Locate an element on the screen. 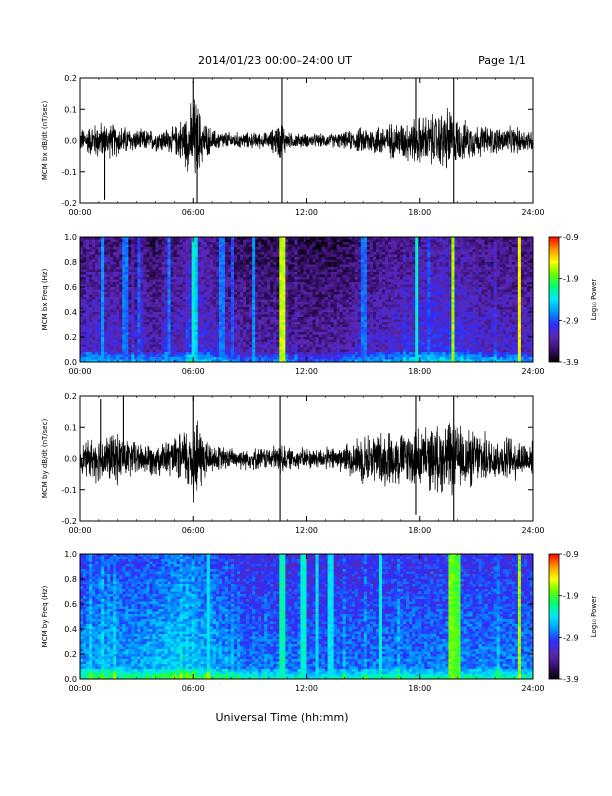 Image resolution: width=612 pixels, height=796 pixels. x-axis-label: Universal Time (hh:mm) is located at coordinates (282, 717).